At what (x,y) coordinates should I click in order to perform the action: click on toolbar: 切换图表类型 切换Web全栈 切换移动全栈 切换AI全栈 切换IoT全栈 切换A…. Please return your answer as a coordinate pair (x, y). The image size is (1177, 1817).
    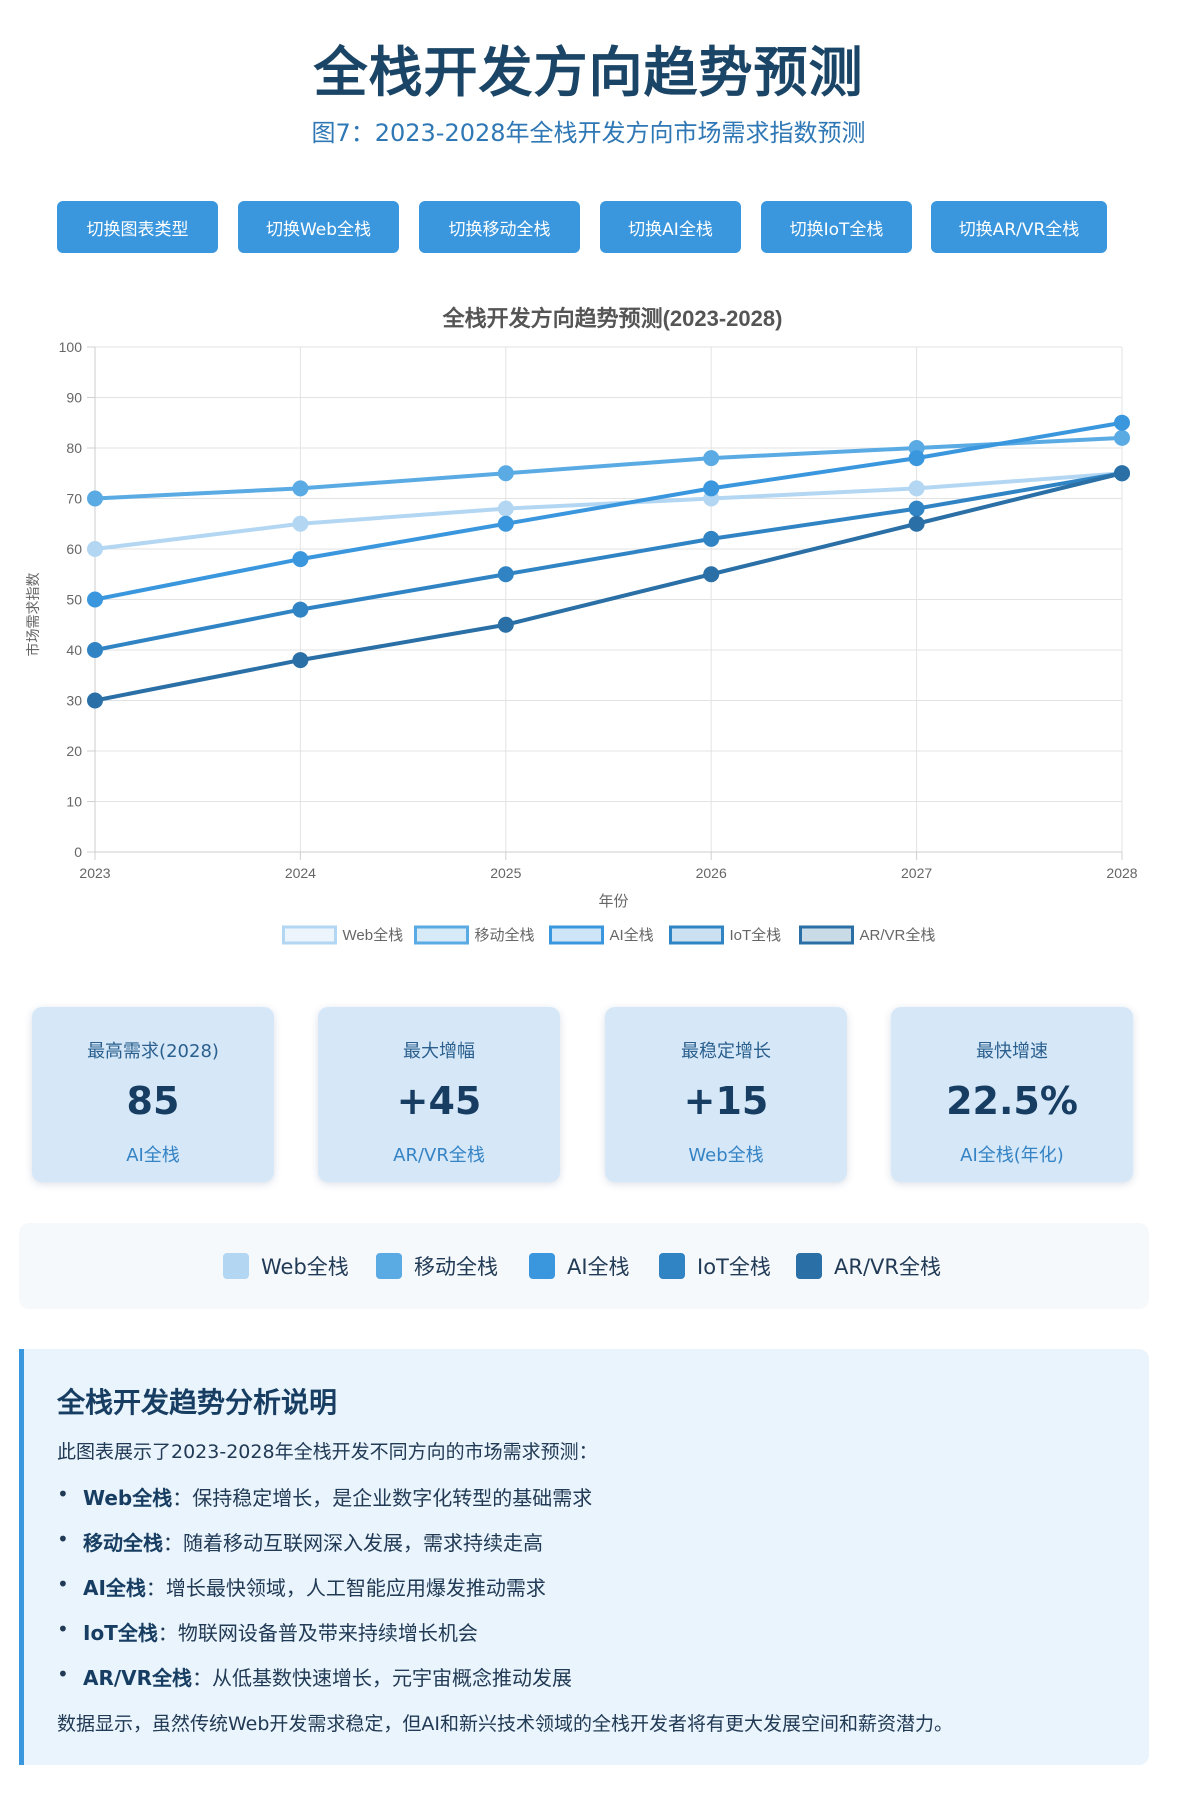
    Looking at the image, I should click on (588, 227).